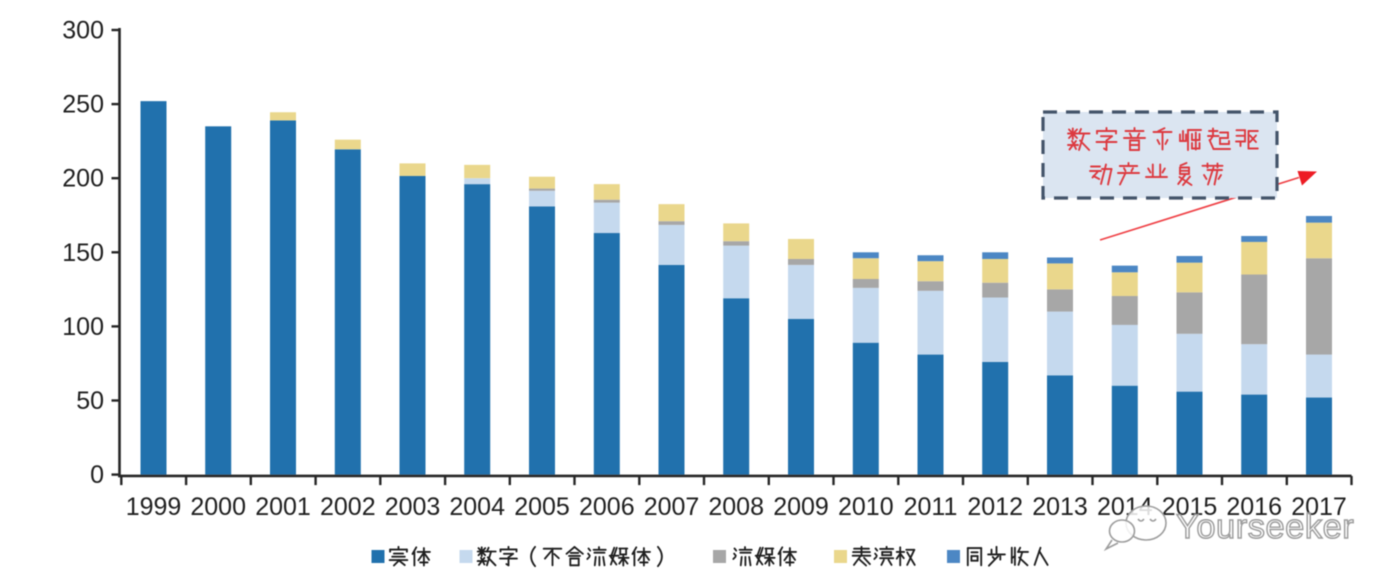  What do you see at coordinates (83, 179) in the screenshot?
I see `svg-text: 200` at bounding box center [83, 179].